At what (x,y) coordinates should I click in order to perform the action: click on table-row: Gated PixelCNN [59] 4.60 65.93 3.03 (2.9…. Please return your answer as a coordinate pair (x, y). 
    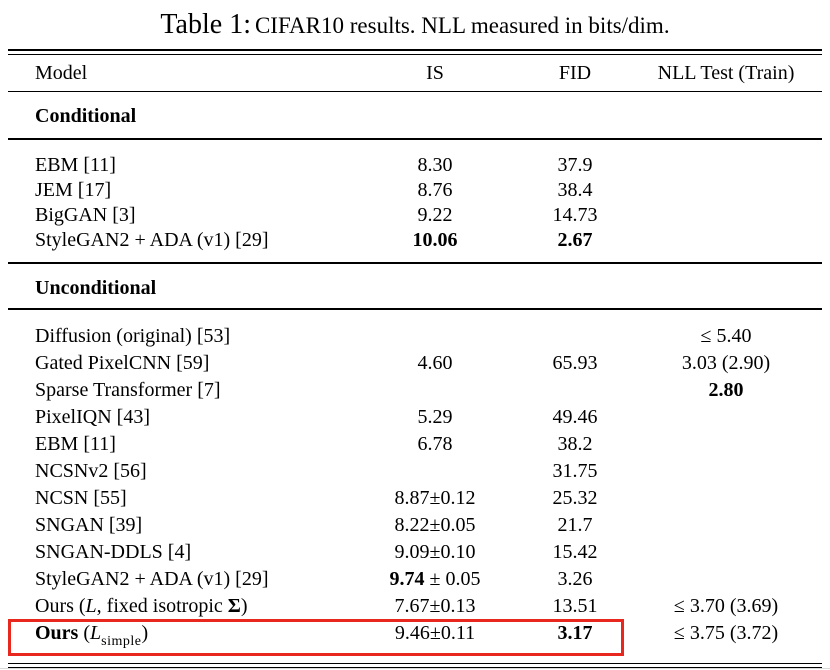
    Looking at the image, I should click on (415, 363).